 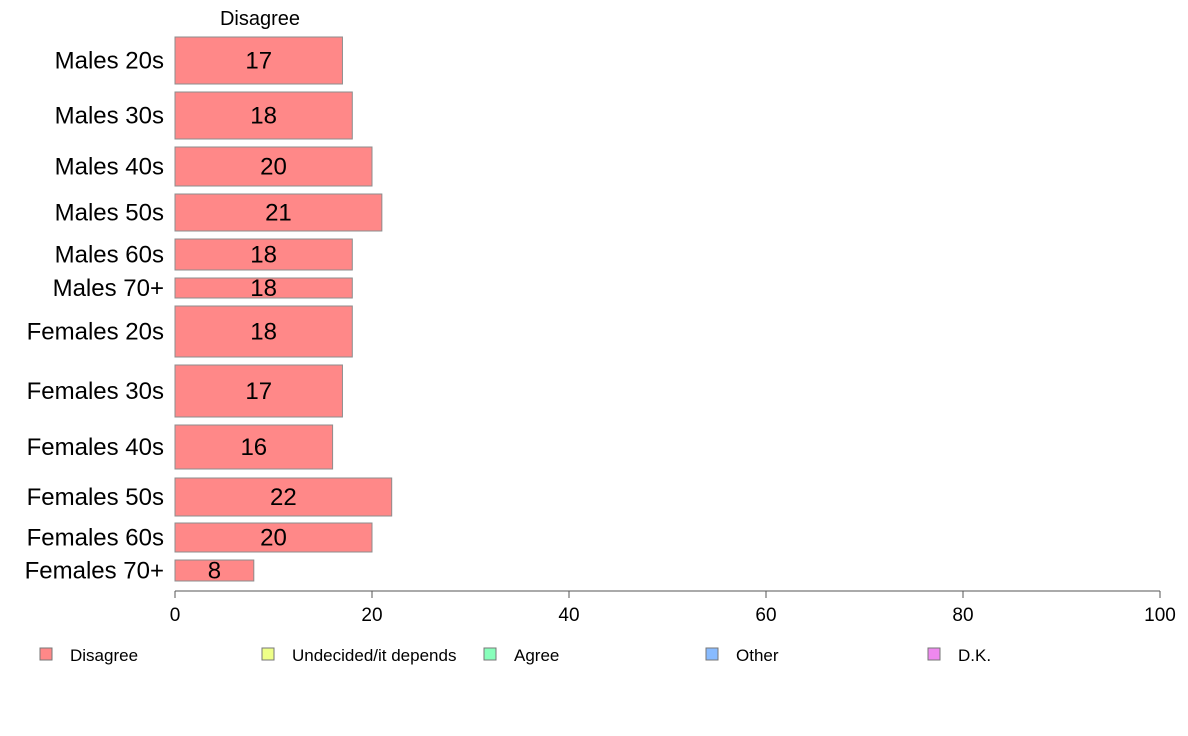 What do you see at coordinates (95, 332) in the screenshot?
I see `category-label: Females 20s` at bounding box center [95, 332].